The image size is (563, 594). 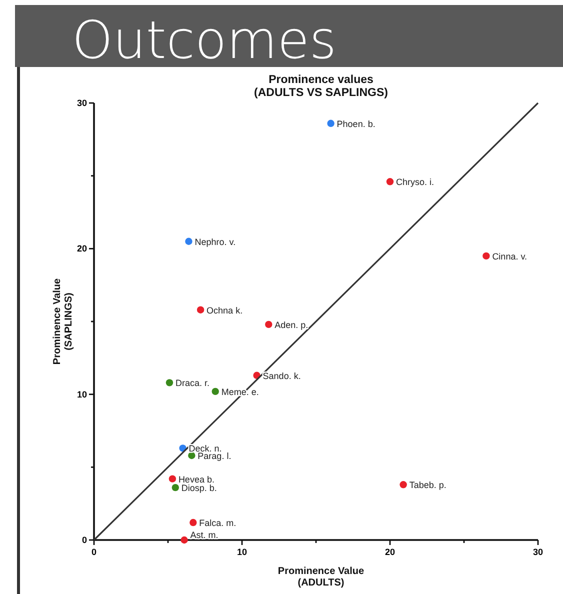 I want to click on annotation: Cinna. v., so click(x=510, y=256).